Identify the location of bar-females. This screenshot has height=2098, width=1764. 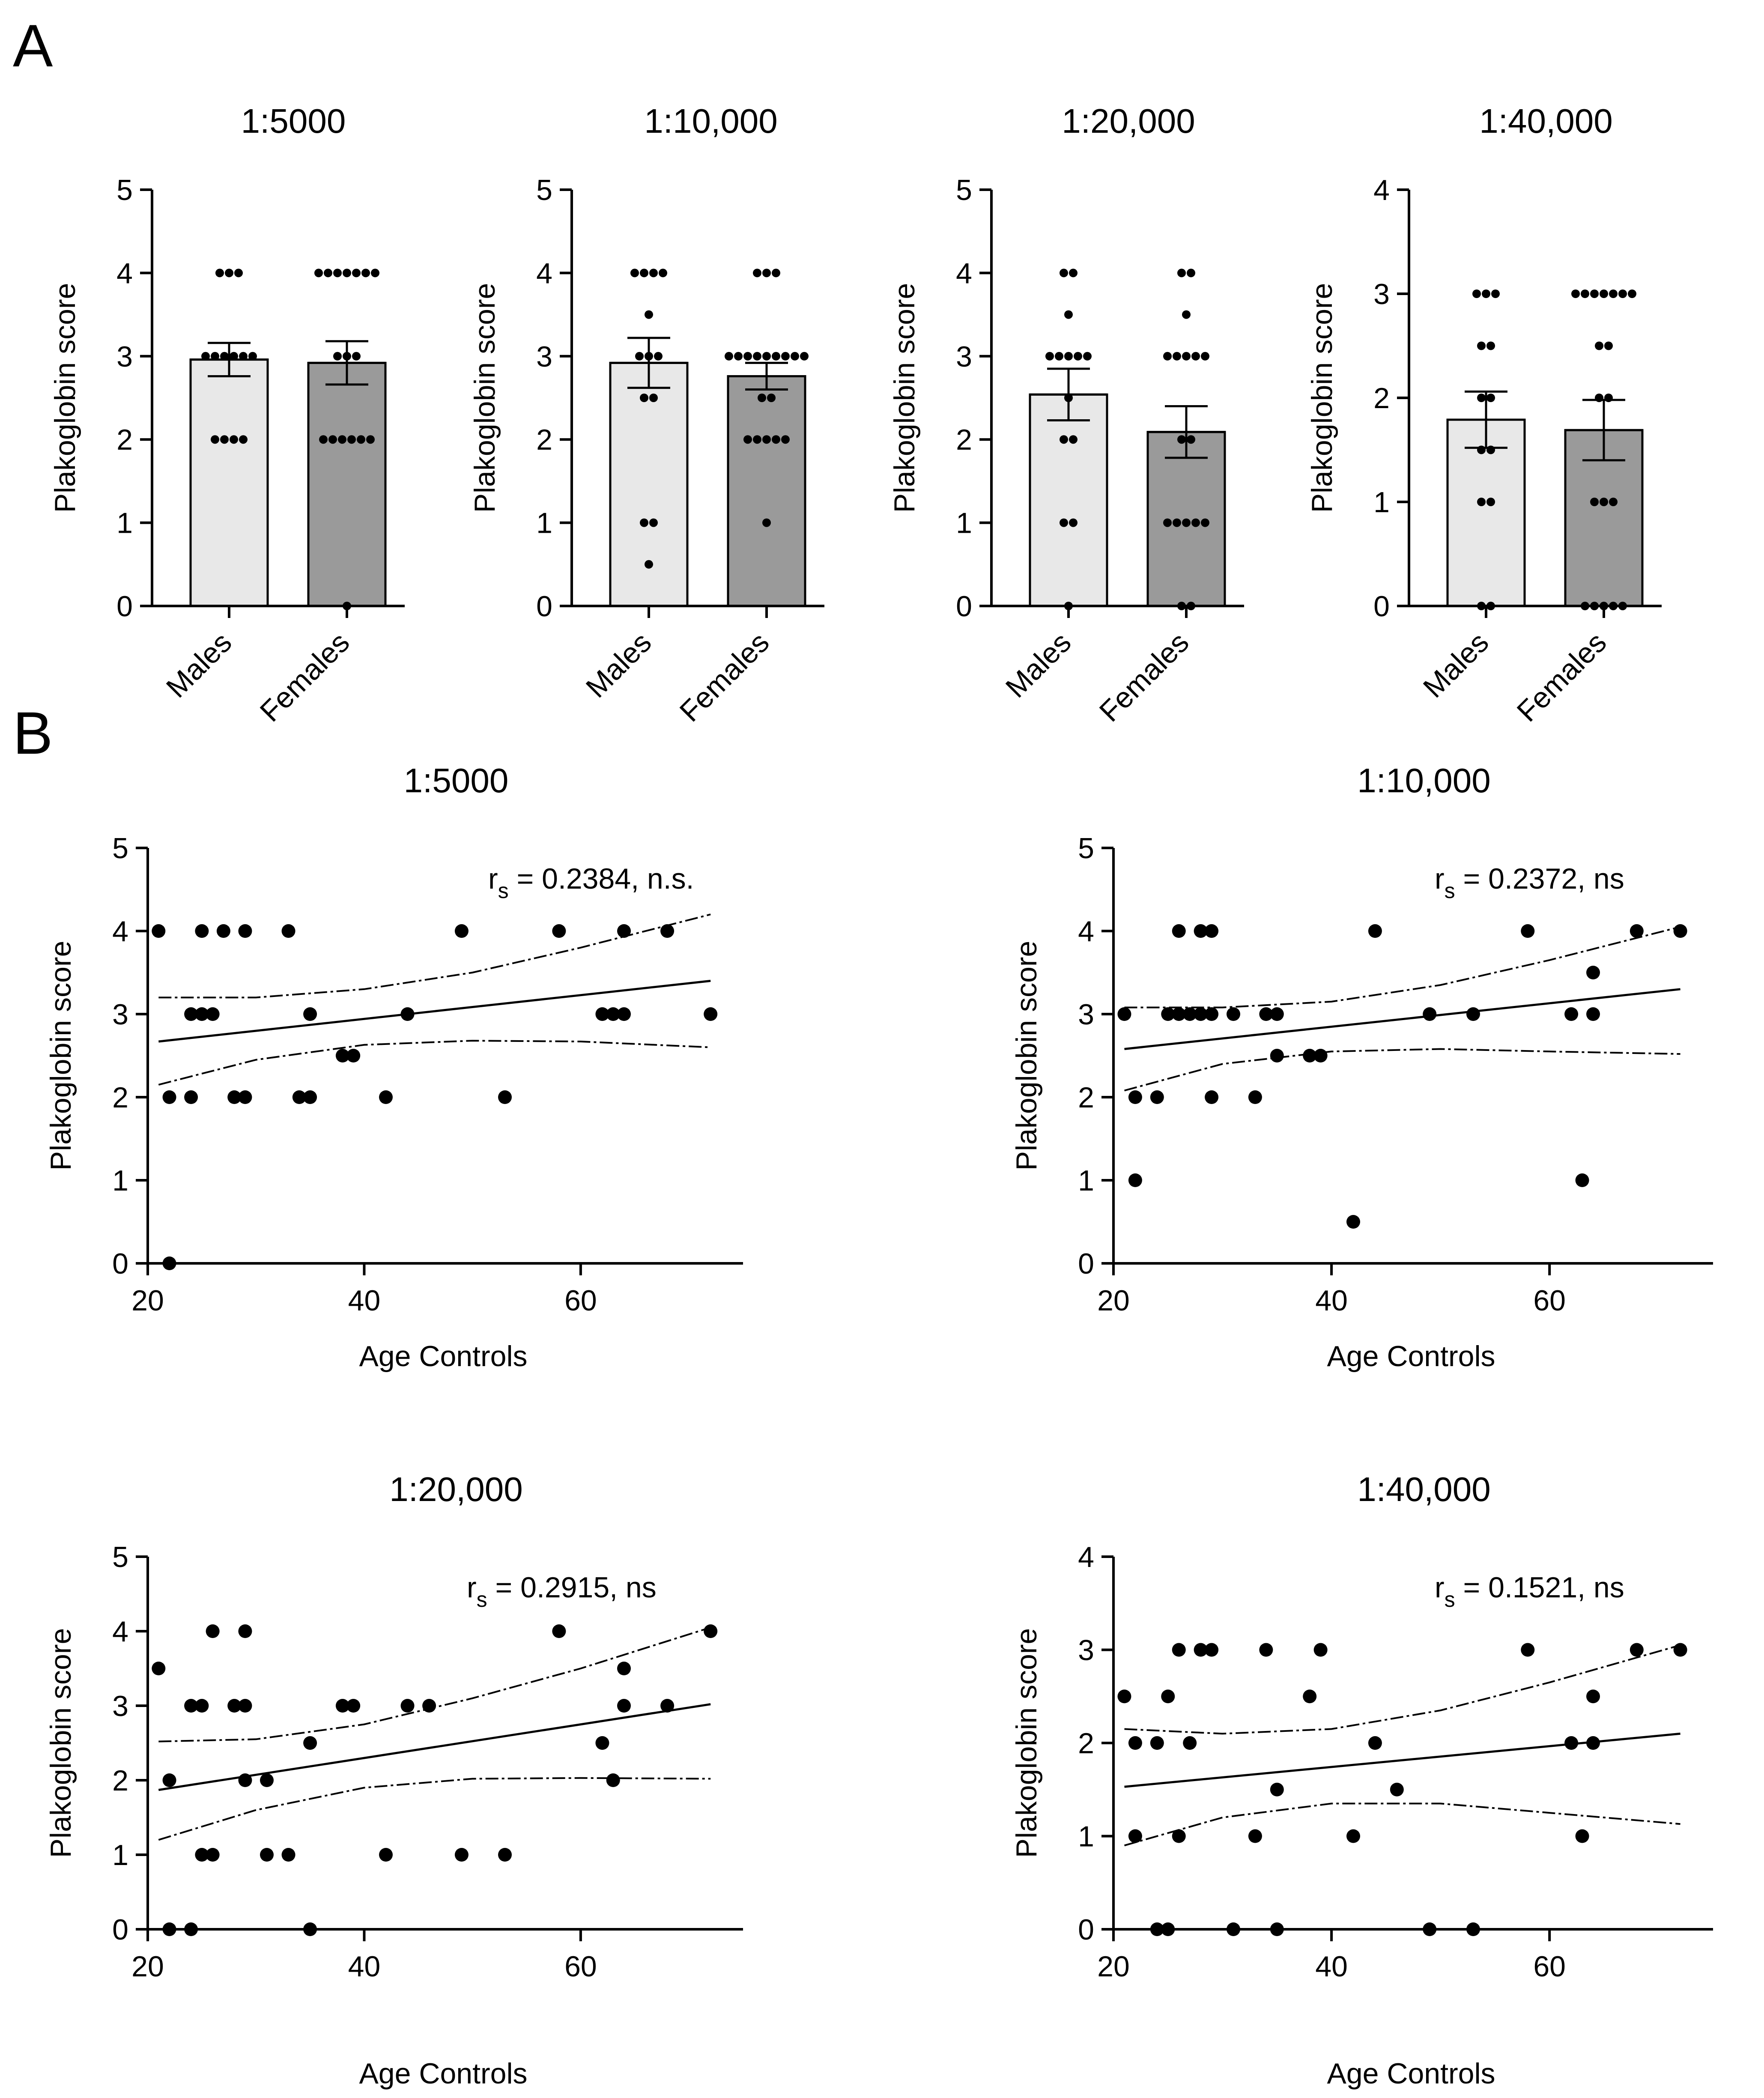
(766, 491).